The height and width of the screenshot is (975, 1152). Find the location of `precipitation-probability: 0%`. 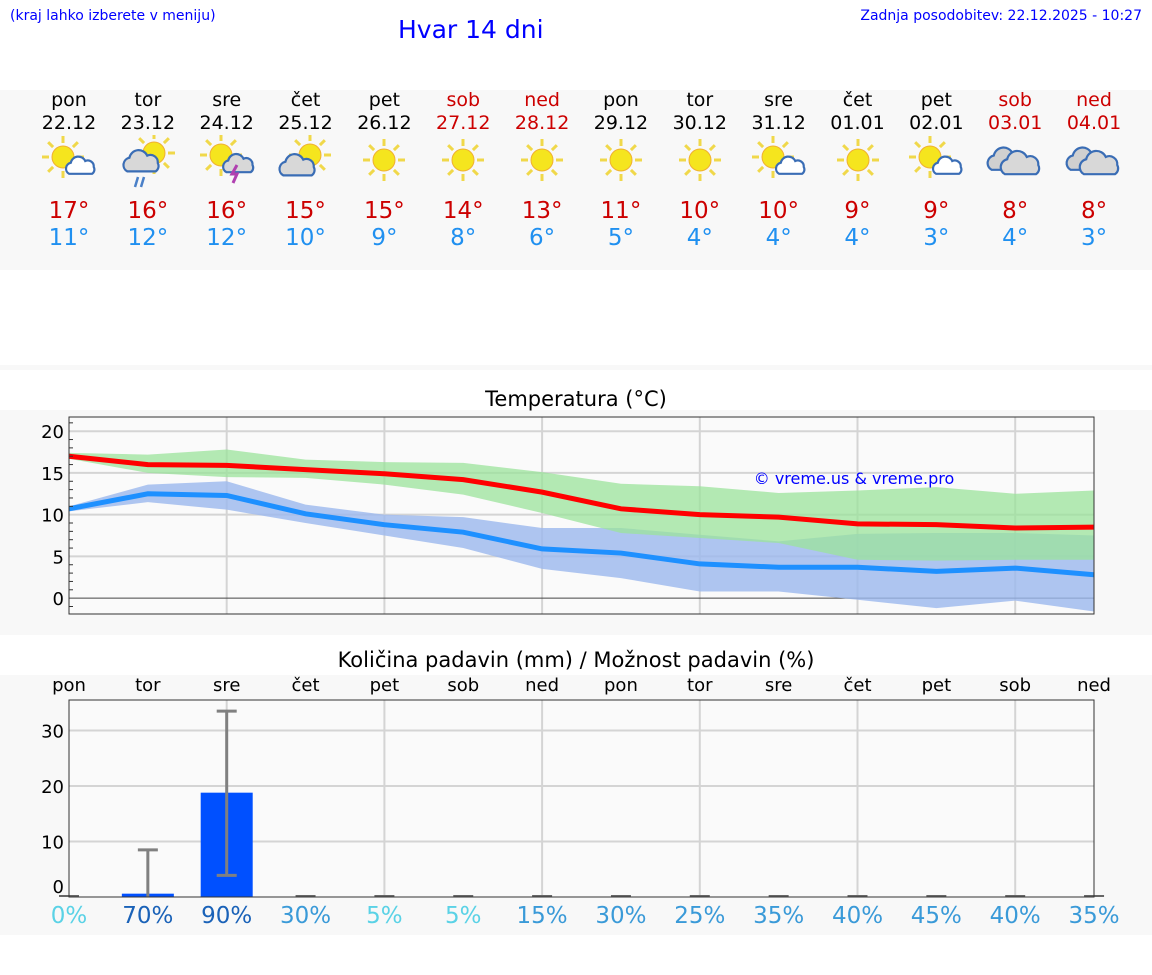

precipitation-probability: 0% is located at coordinates (69, 916).